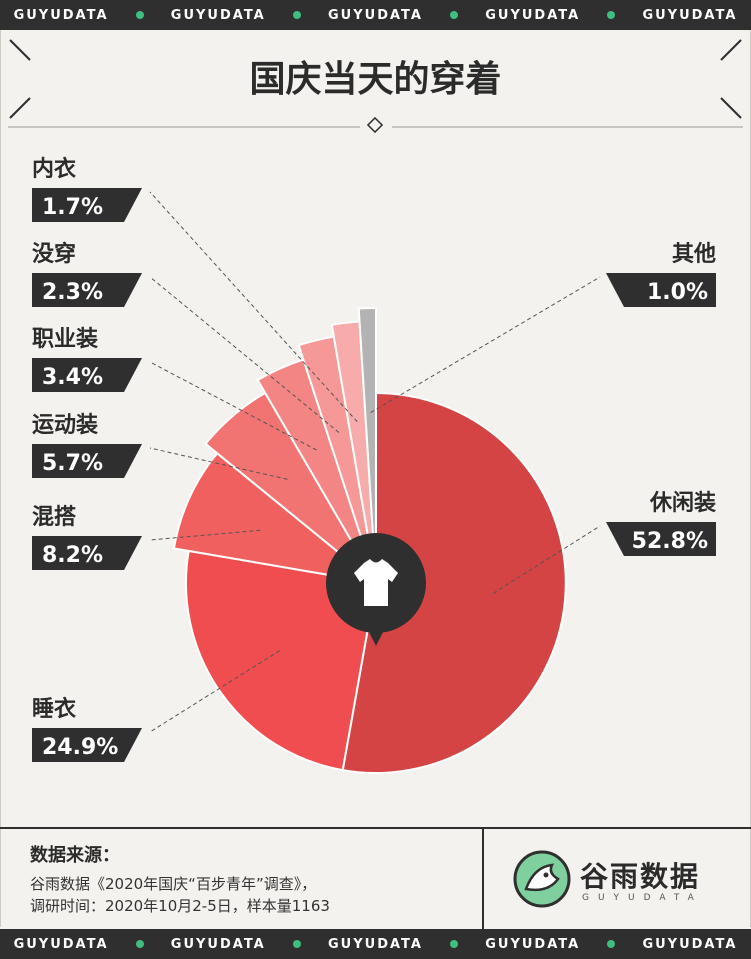 The width and height of the screenshot is (751, 959). What do you see at coordinates (670, 541) in the screenshot?
I see `value-label: 52.8%` at bounding box center [670, 541].